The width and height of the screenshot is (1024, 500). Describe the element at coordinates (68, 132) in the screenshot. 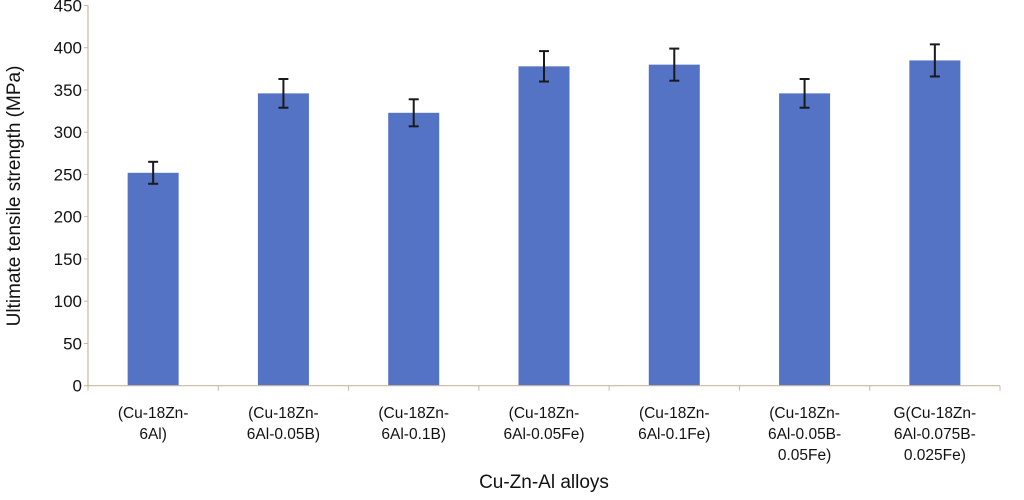

I see `y-tick-label: 300` at that location.